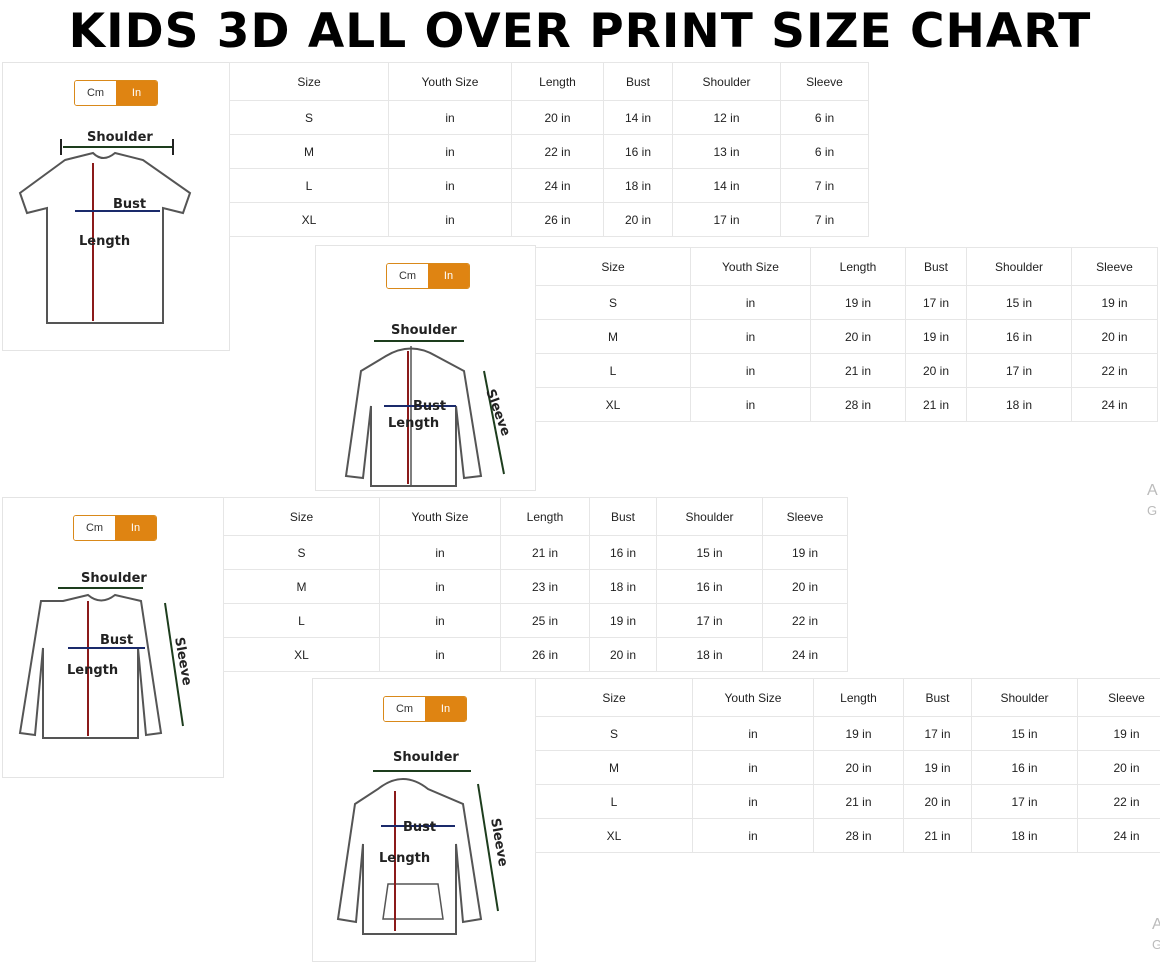 Image resolution: width=1160 pixels, height=963 pixels. I want to click on header-row: Size Youth Size Length Bust Shoulder Sleeve, so click(846, 266).